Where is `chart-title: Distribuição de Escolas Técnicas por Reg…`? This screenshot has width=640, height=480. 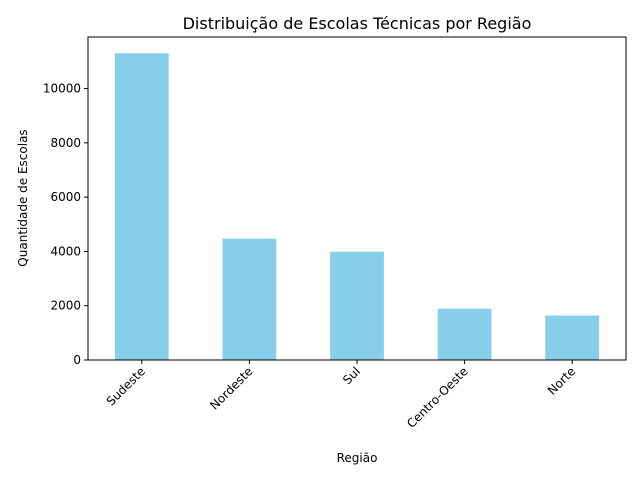
chart-title: Distribuição de Escolas Técnicas por Reg… is located at coordinates (357, 23).